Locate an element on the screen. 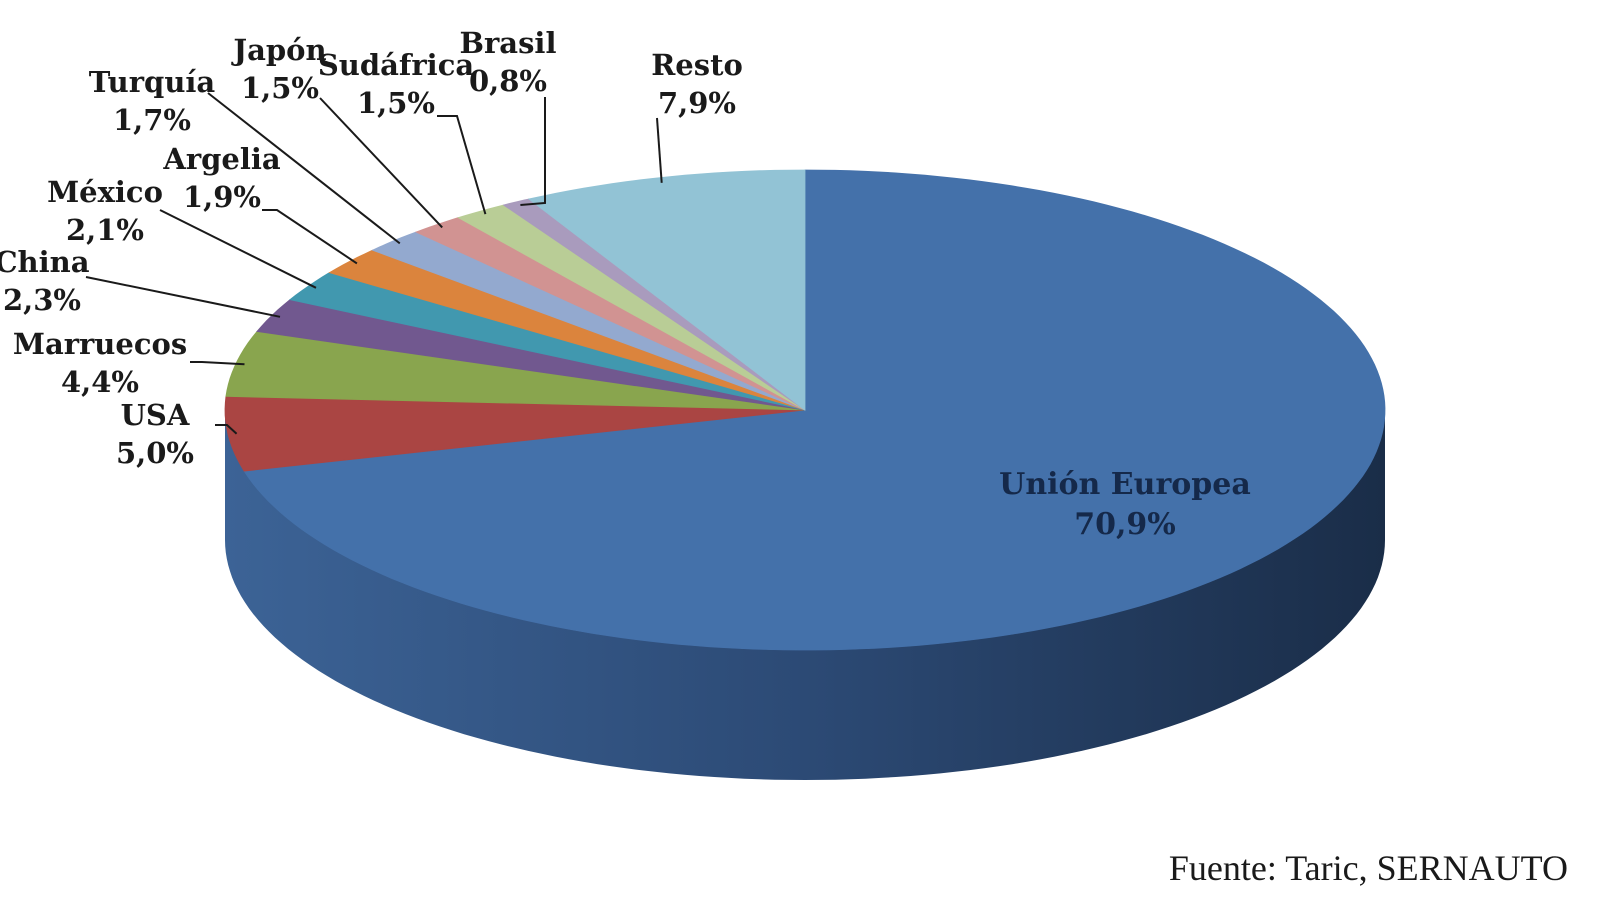  pie-slice-sudafrica is located at coordinates (631, 307).